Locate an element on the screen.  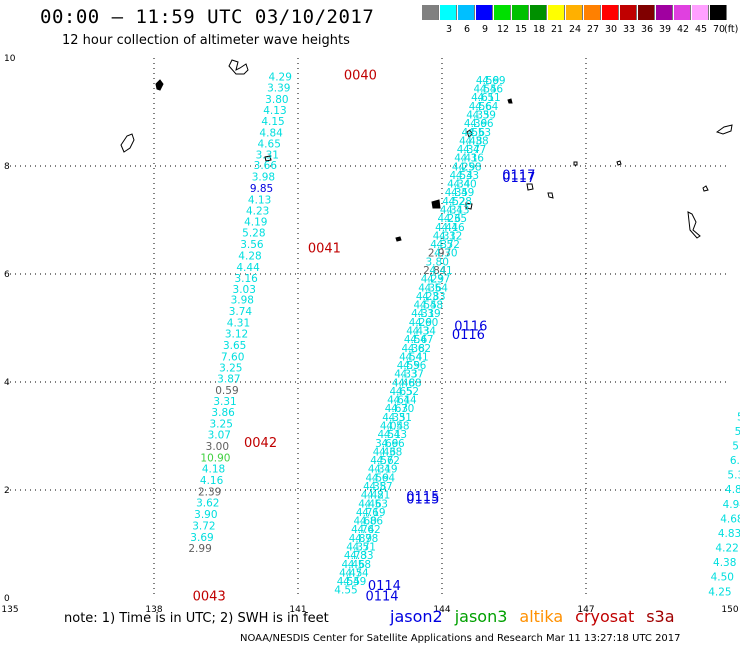
wave-height-value: 4.53 is located at coordinates (376, 504).